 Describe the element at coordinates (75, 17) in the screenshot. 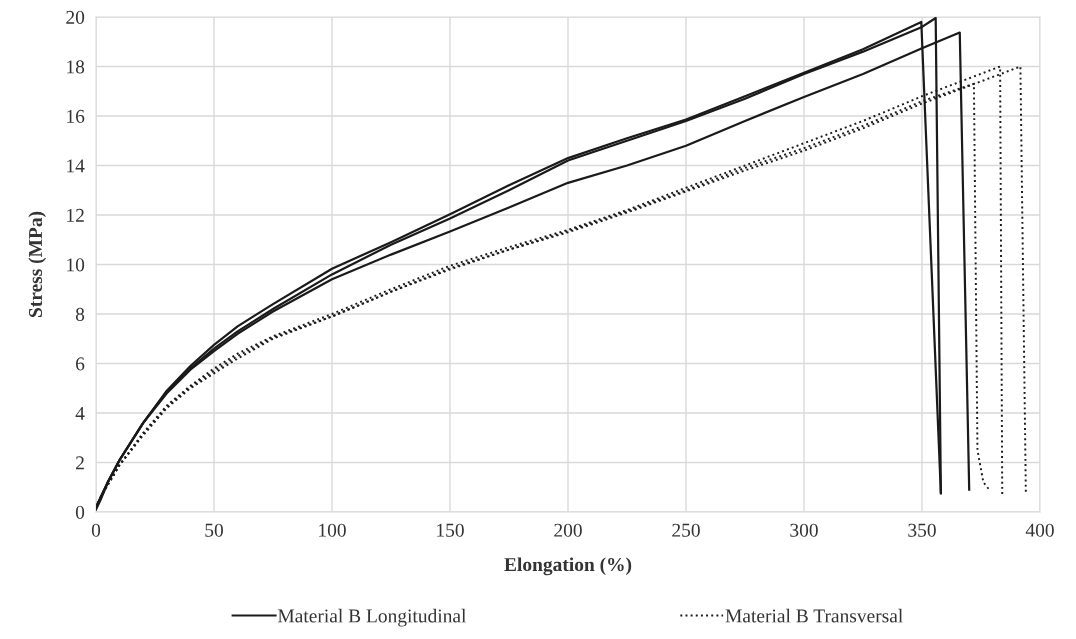

I see `y-tick-label: 20` at that location.